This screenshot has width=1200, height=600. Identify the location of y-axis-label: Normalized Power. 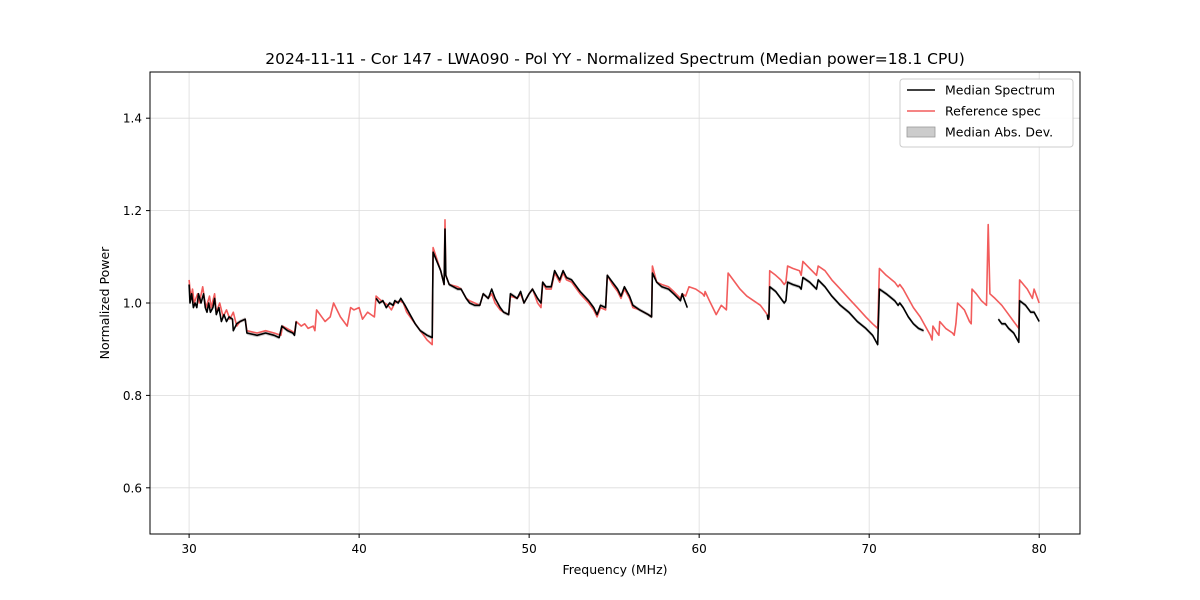
(104, 303).